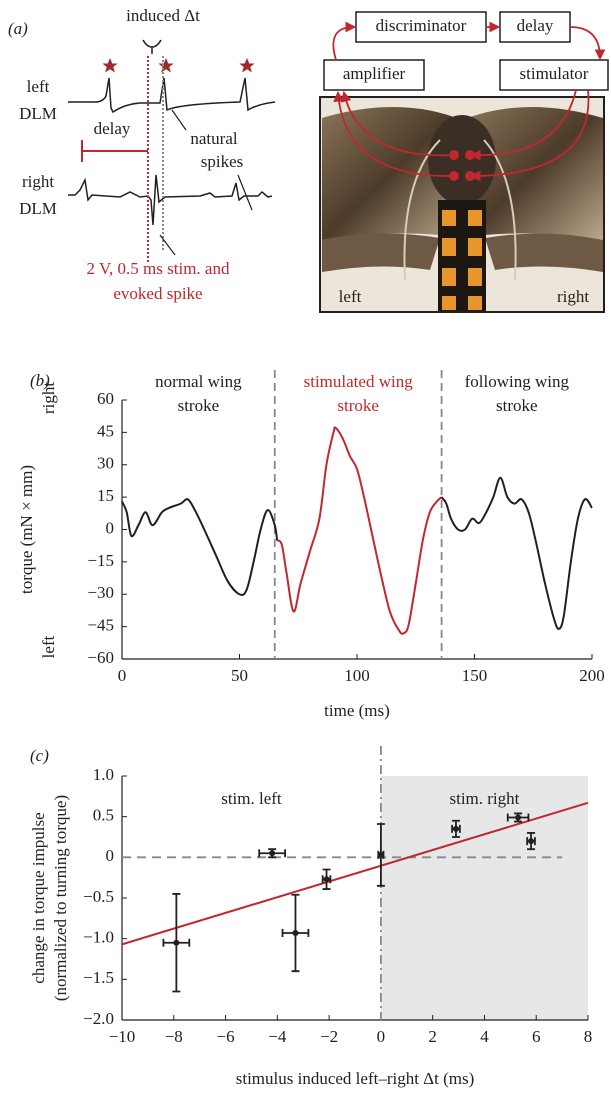  Describe the element at coordinates (60, 898) in the screenshot. I see `y-axis-label: (normalized to turning torque)` at that location.